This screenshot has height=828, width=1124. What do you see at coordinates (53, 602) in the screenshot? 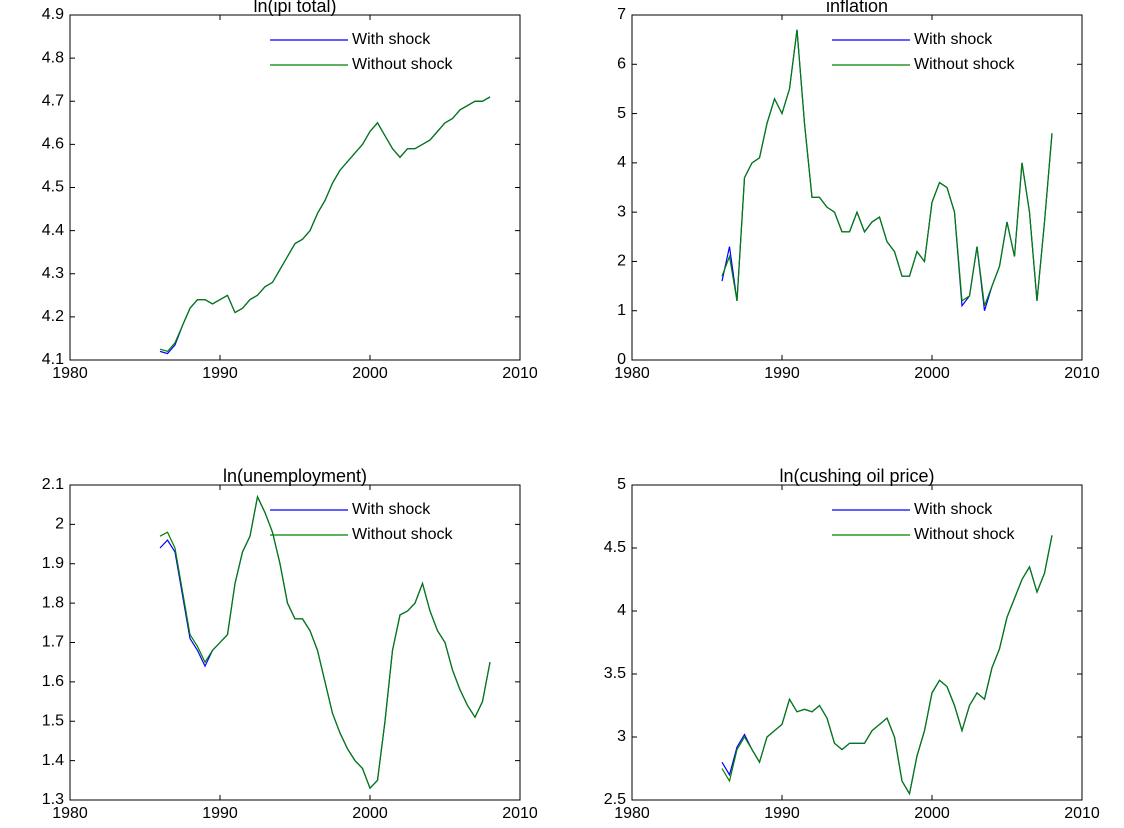
I see `y-tick-label: 1.8` at bounding box center [53, 602].